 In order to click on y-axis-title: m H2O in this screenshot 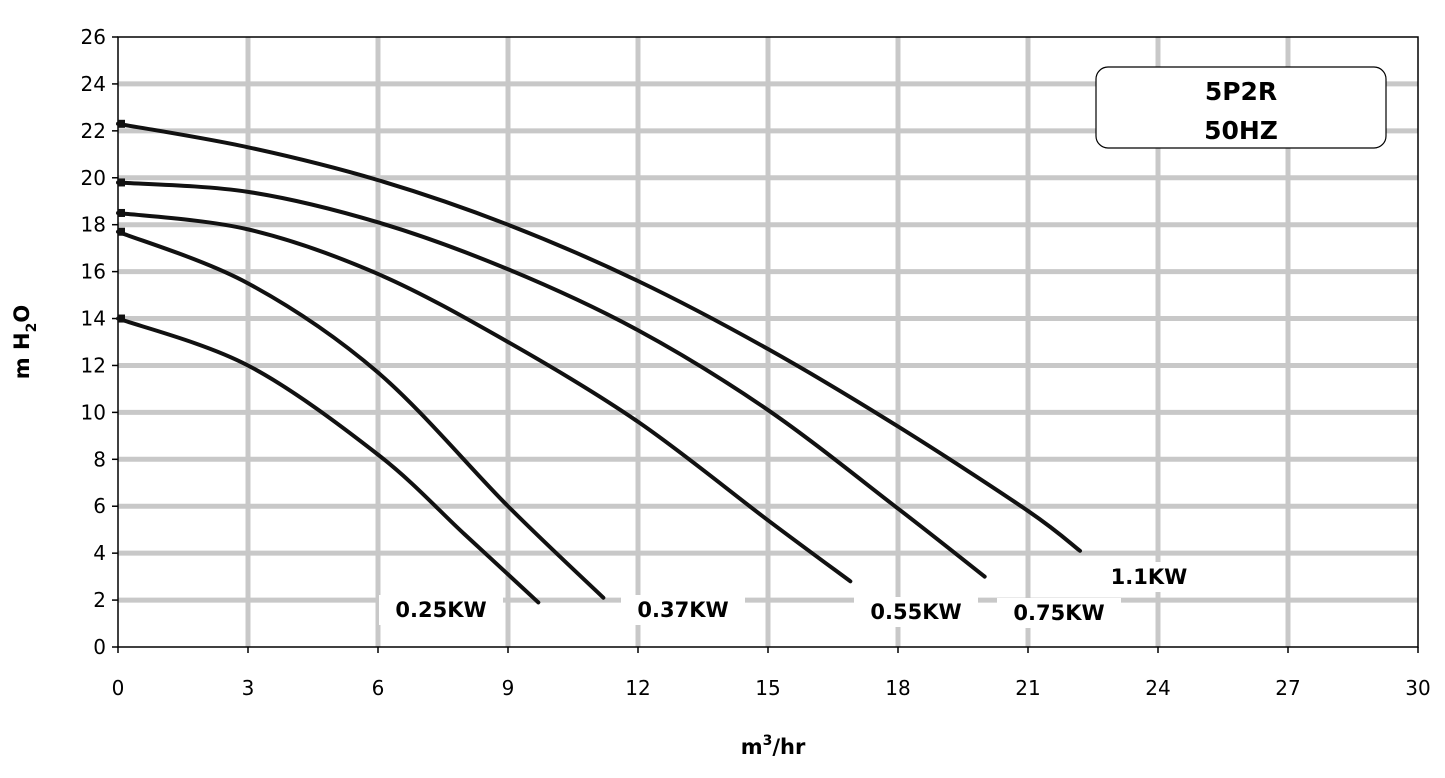, I will do `click(25, 342)`.